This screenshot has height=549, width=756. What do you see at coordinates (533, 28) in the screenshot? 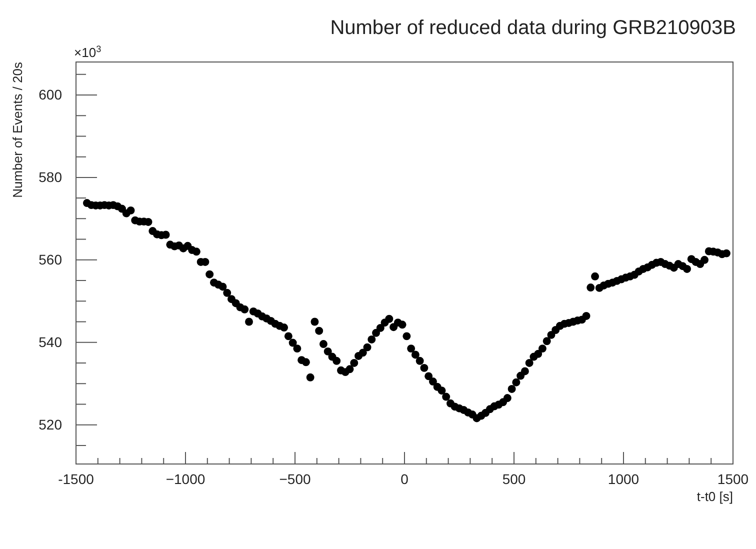
I see `chart-title: Number of reduced data during GRB210903B` at bounding box center [533, 28].